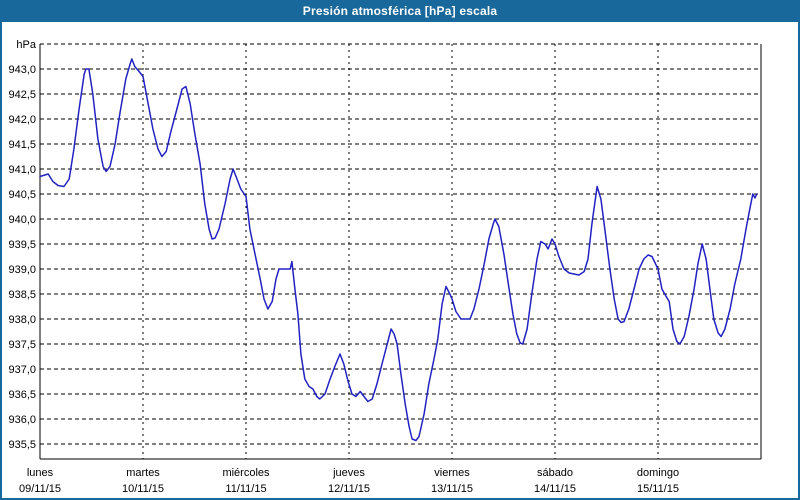 This screenshot has height=500, width=800. I want to click on x-date-label: 15/11/15, so click(658, 489).